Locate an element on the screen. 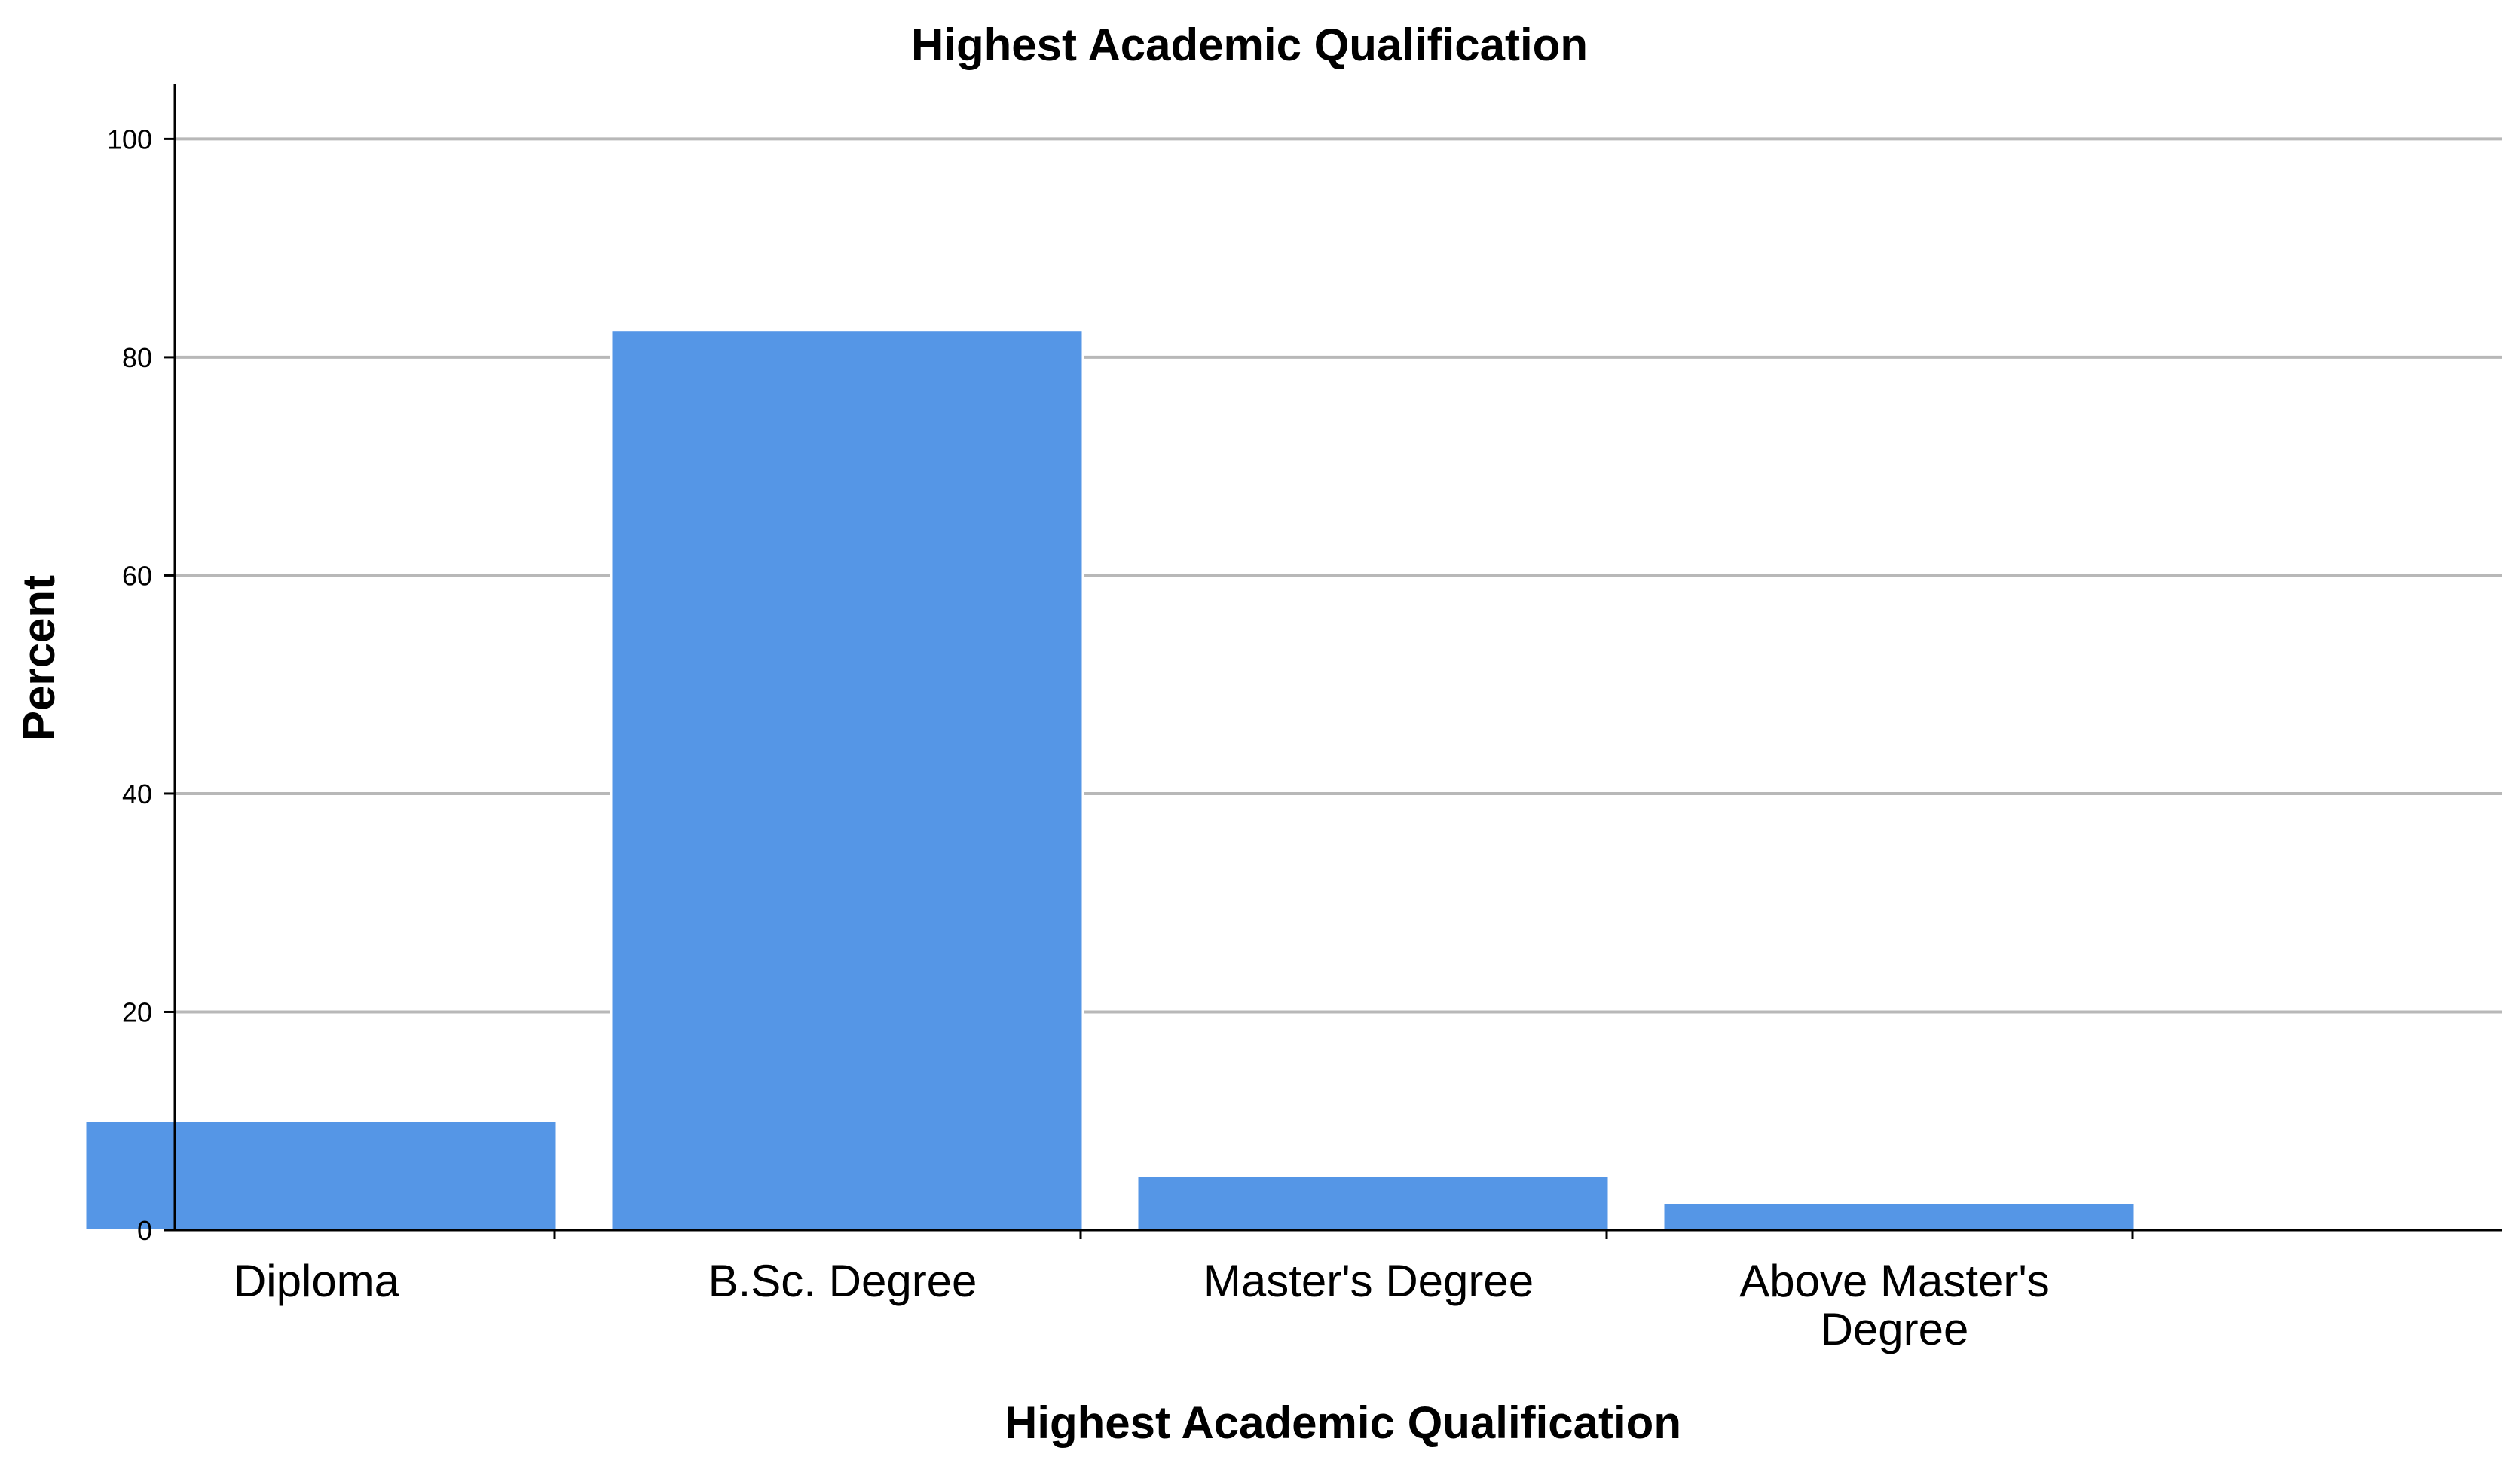  x-tick-label: Diploma is located at coordinates (317, 1281).